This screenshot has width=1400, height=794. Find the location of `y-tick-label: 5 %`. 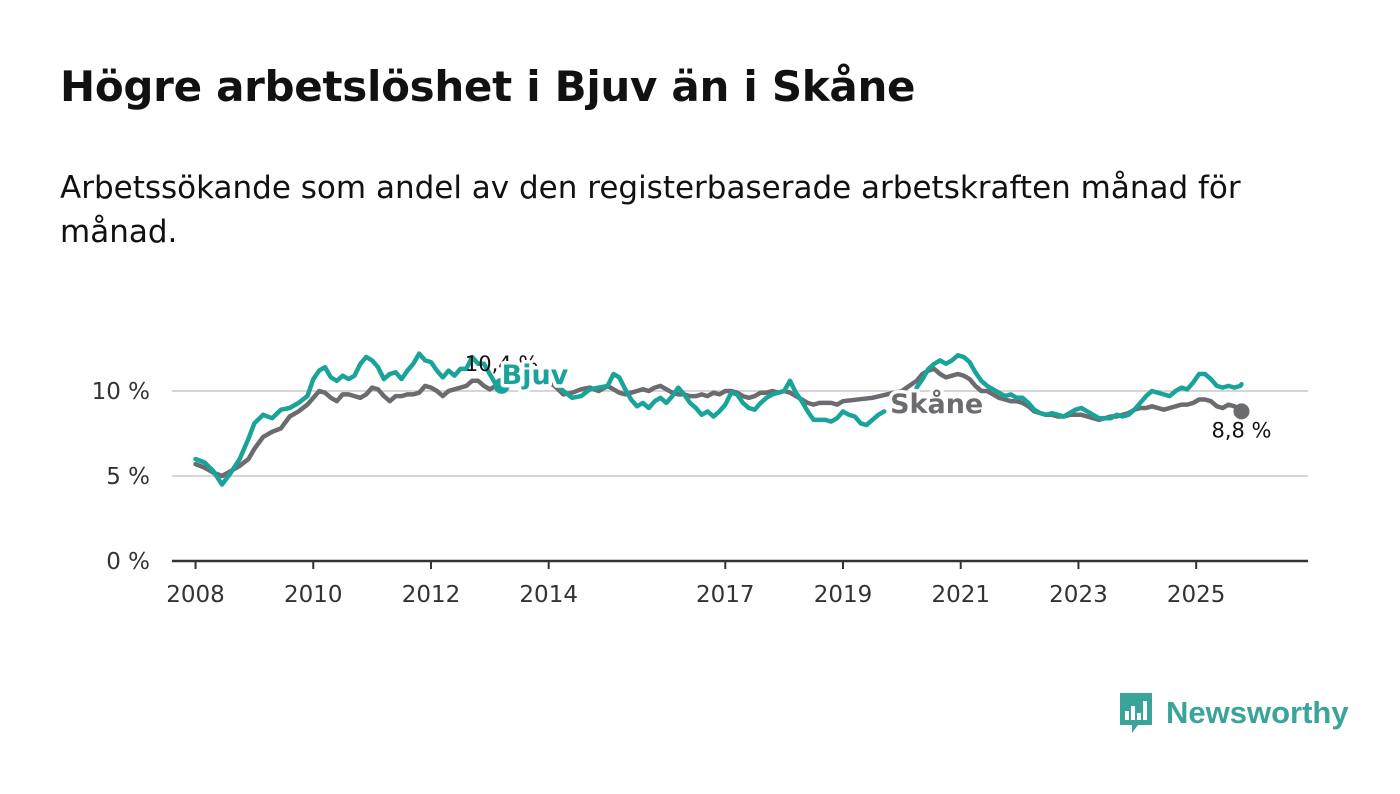

y-tick-label: 5 % is located at coordinates (128, 477).